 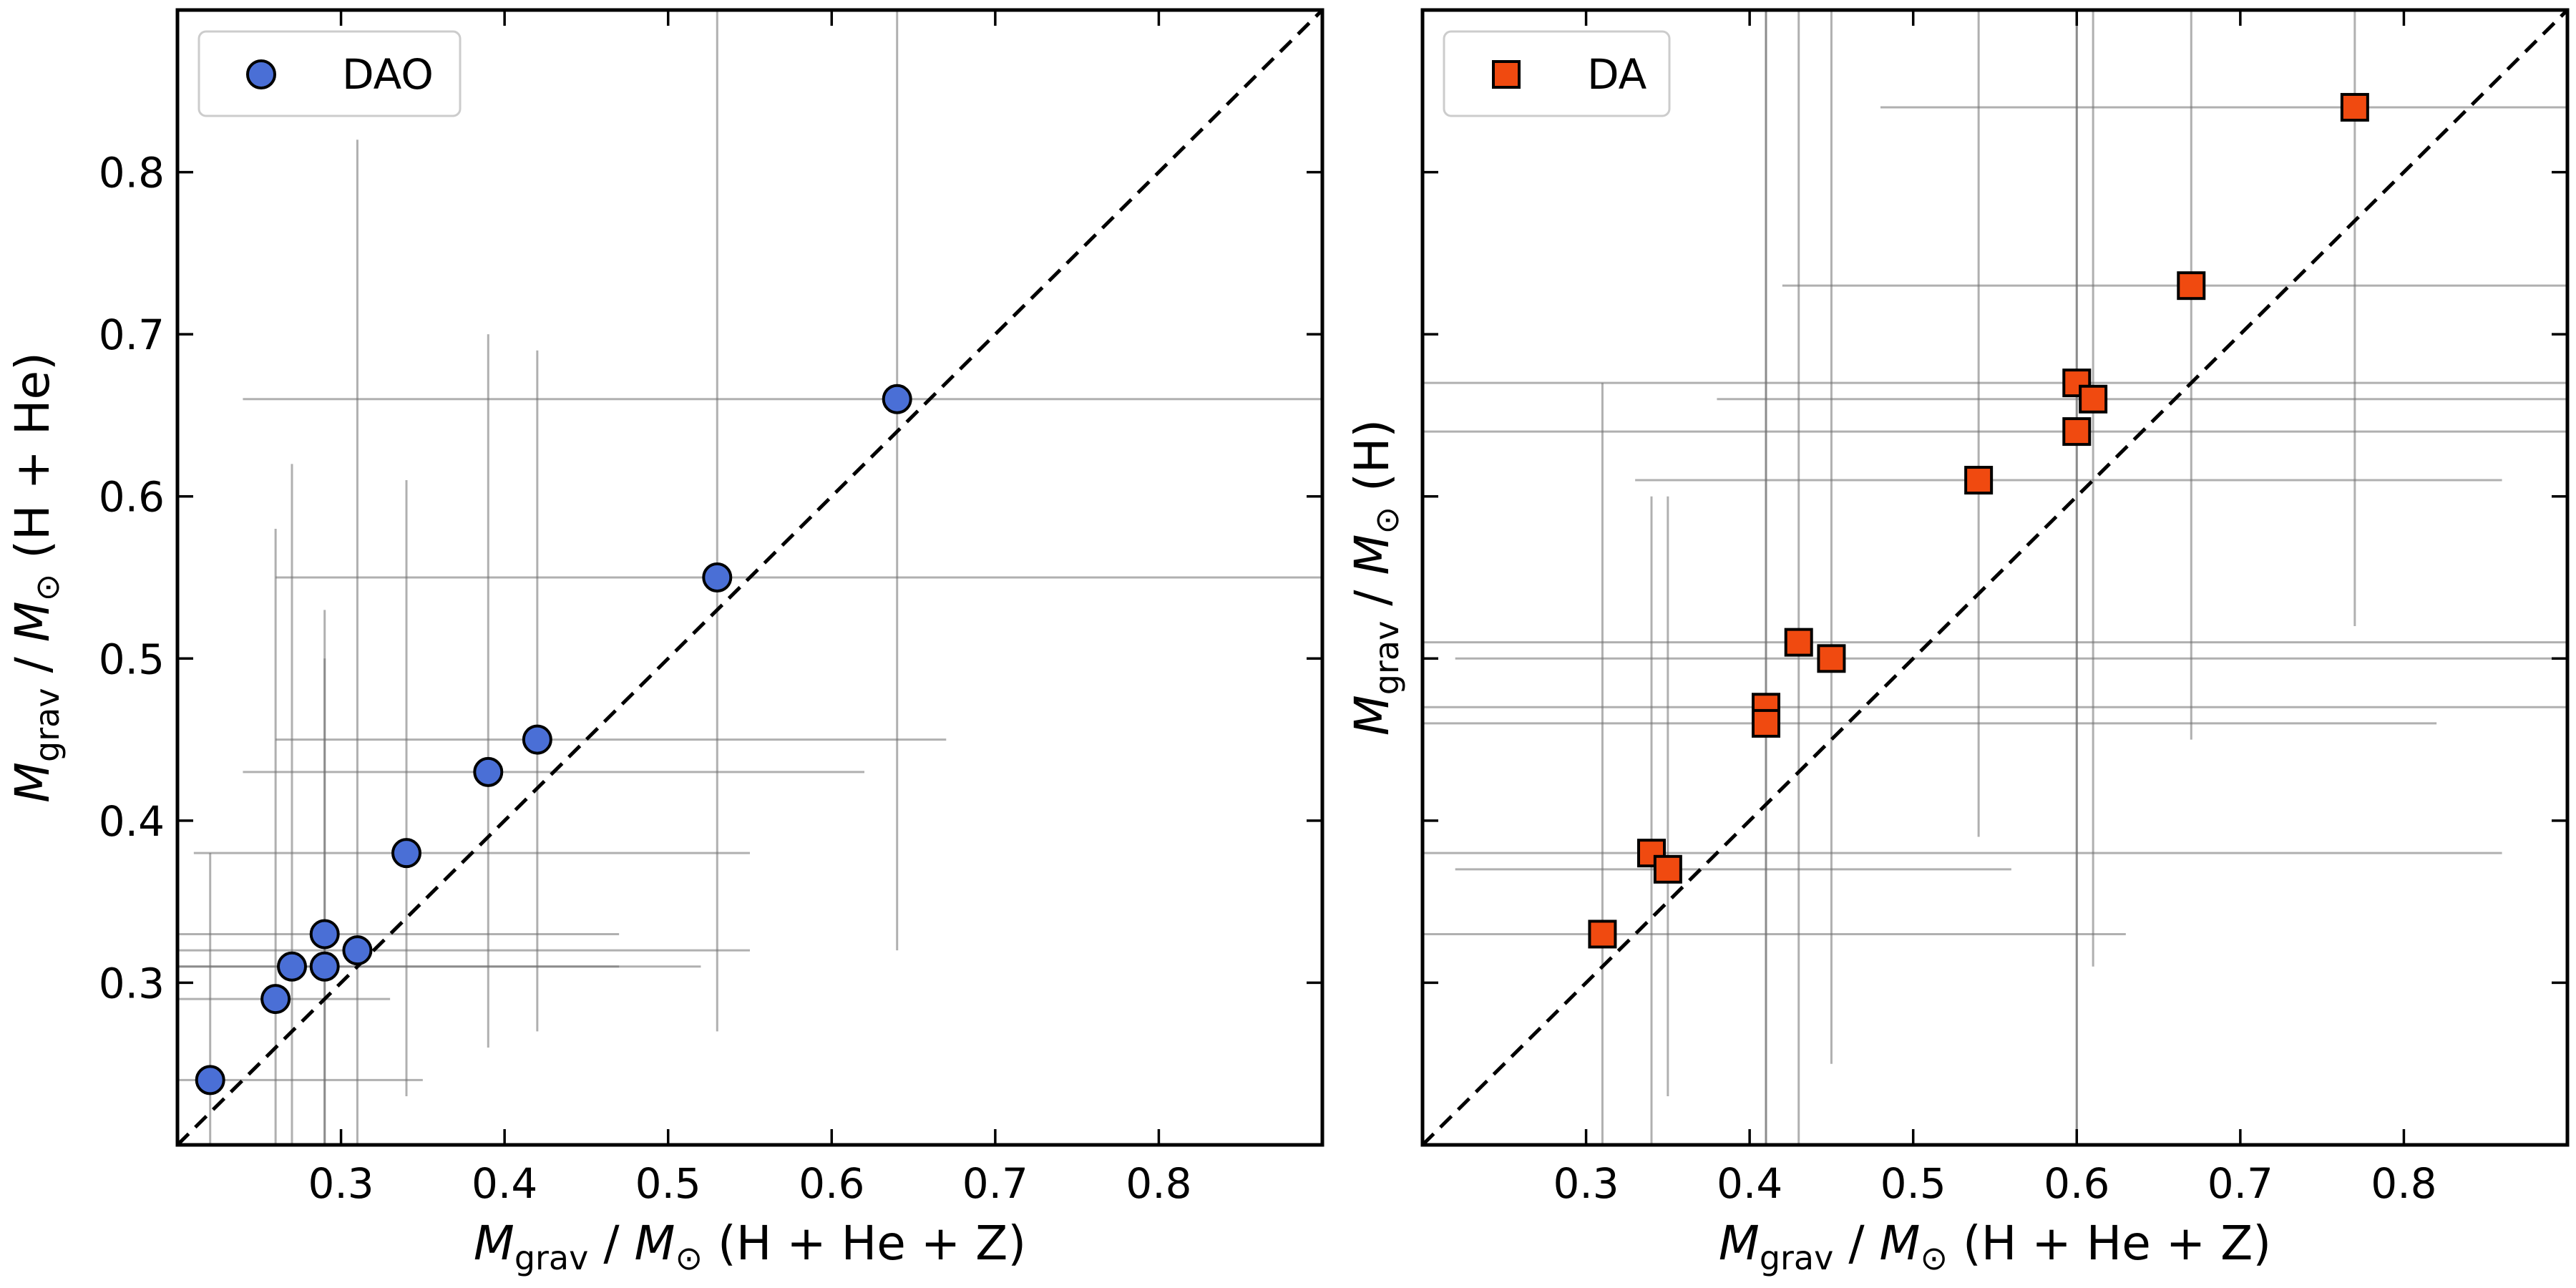 What do you see at coordinates (132, 983) in the screenshot?
I see `y-tick-label: 0.3` at bounding box center [132, 983].